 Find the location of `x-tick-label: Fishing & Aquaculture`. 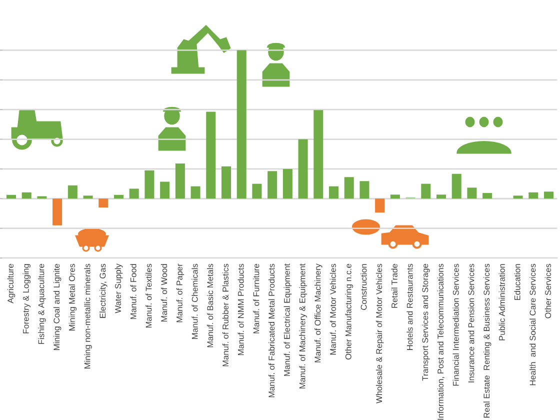

x-tick-label: Fishing & Aquaculture is located at coordinates (42, 304).